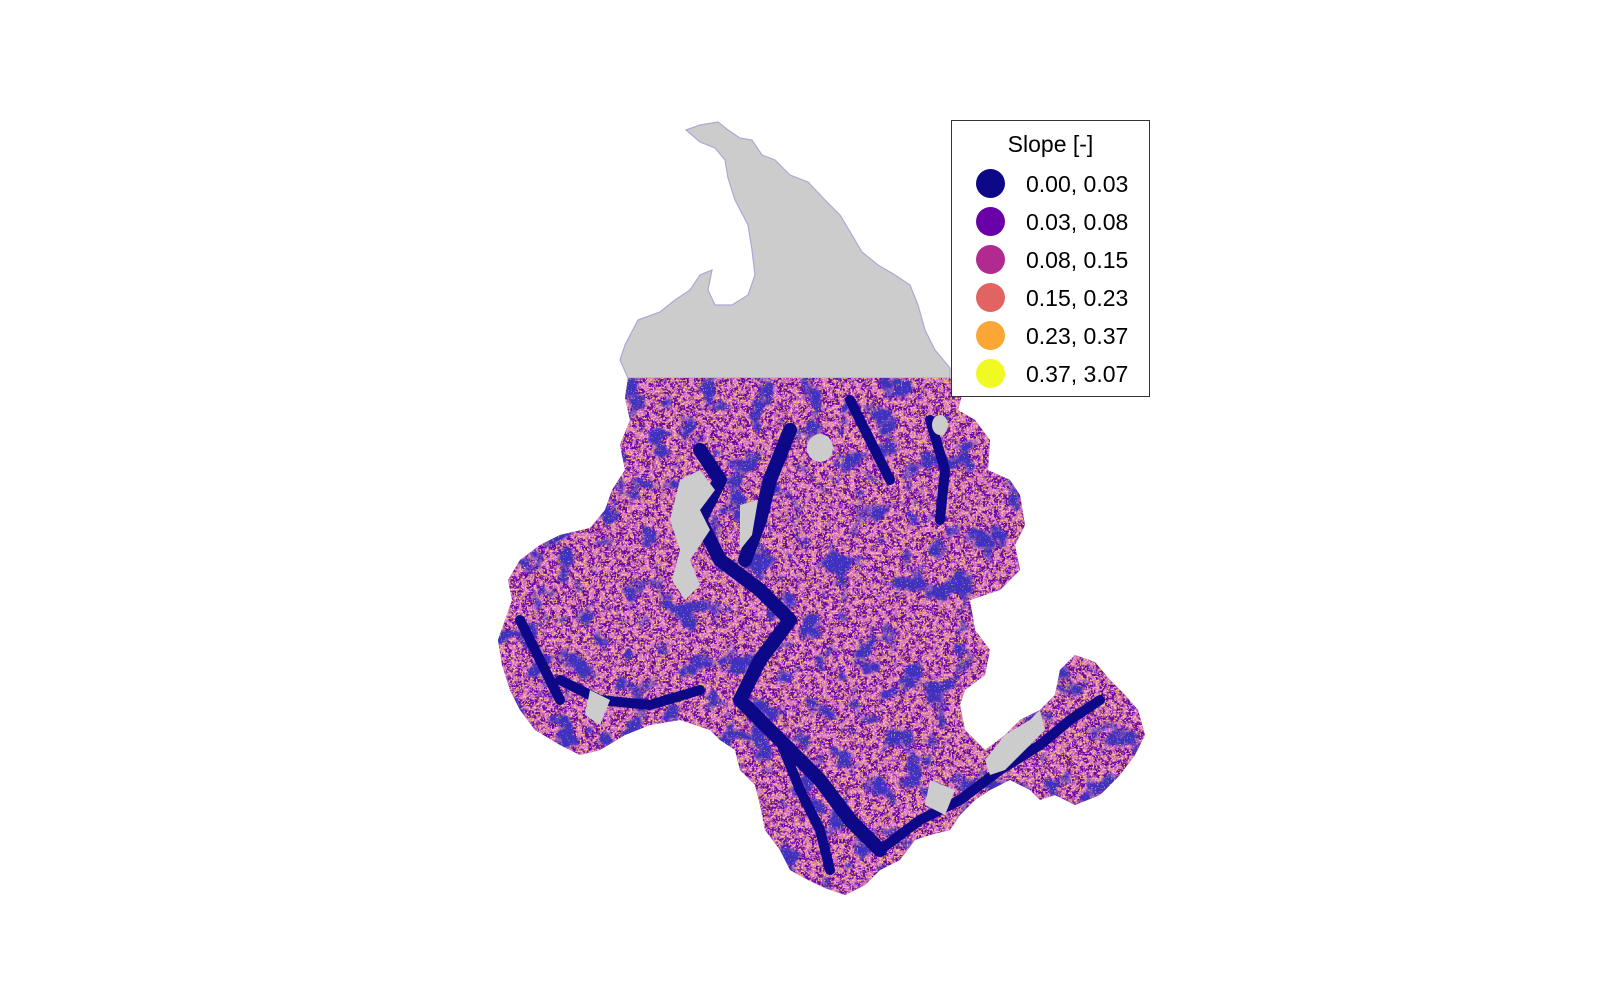 The height and width of the screenshot is (1000, 1600). I want to click on legend-item: 0.00, 0.03, so click(1050, 184).